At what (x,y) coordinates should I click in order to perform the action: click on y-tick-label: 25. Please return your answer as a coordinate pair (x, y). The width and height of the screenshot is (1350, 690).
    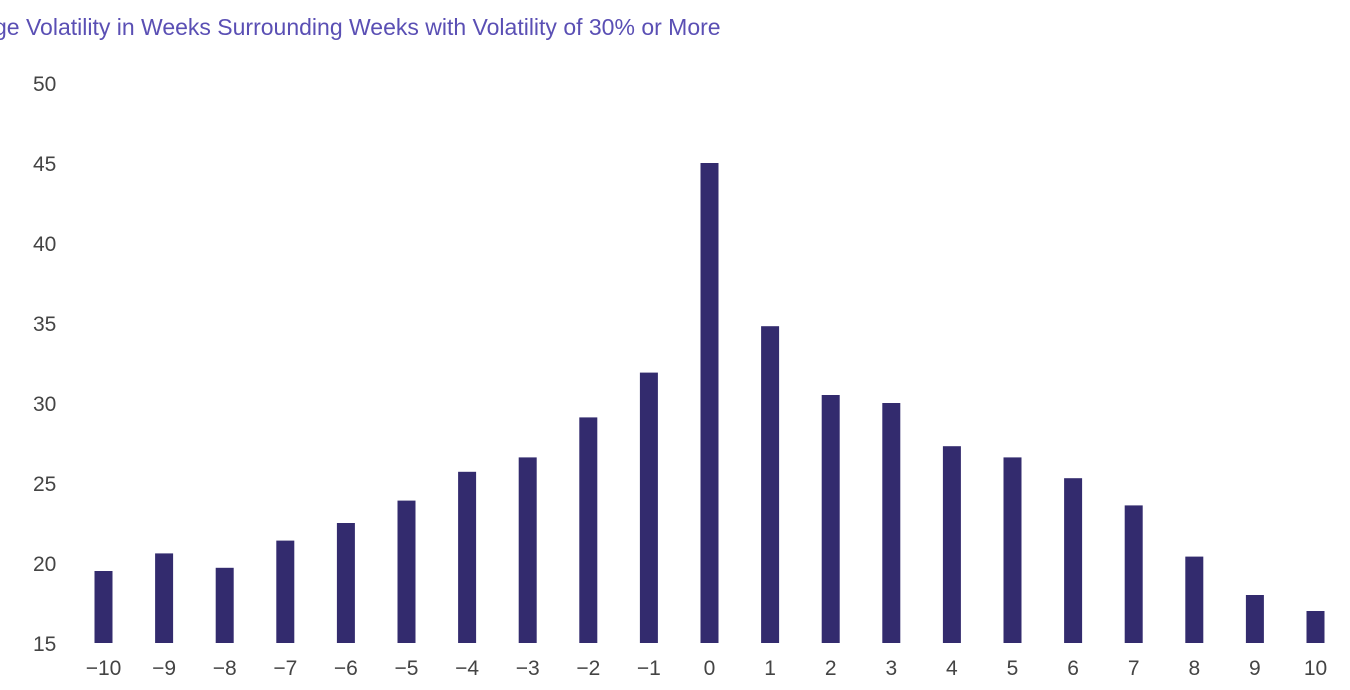
    Looking at the image, I should click on (44, 484).